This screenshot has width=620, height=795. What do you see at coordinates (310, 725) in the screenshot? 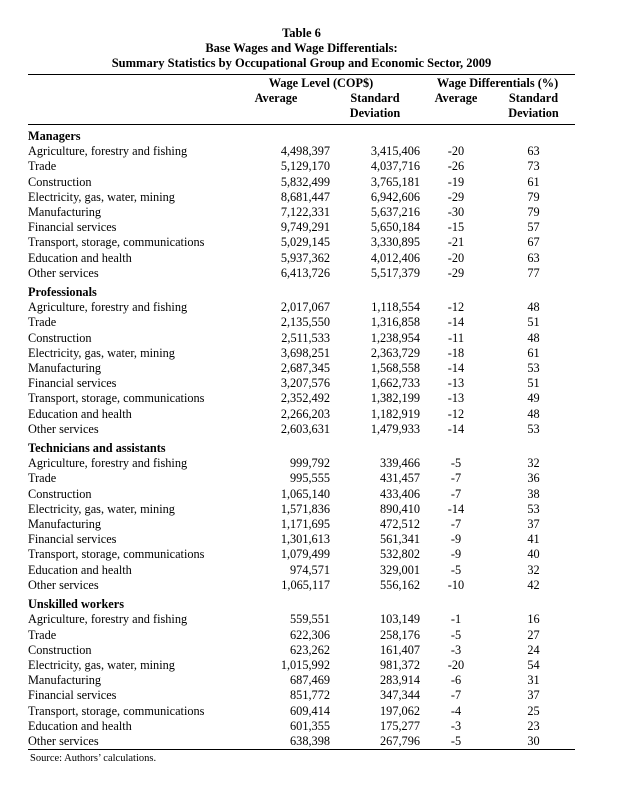
I see `wage-average-cell: 601,355` at bounding box center [310, 725].